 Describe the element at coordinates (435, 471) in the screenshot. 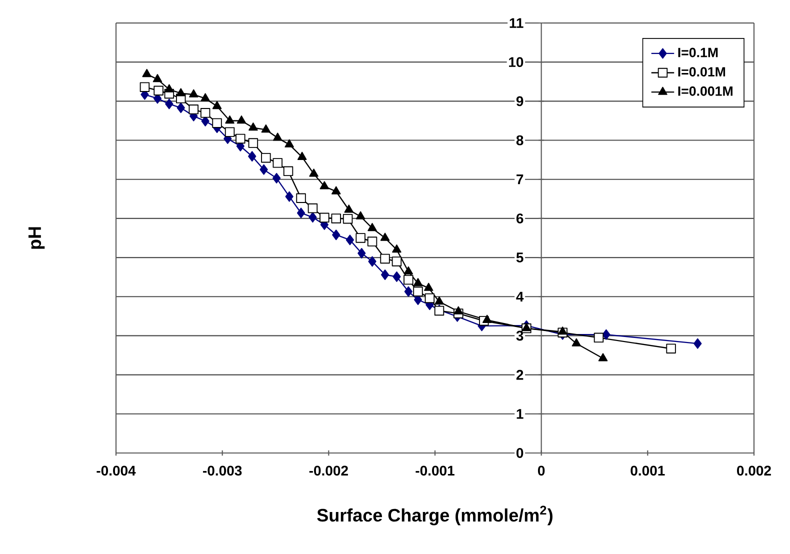

I see `x-tick-label: -0.001` at that location.